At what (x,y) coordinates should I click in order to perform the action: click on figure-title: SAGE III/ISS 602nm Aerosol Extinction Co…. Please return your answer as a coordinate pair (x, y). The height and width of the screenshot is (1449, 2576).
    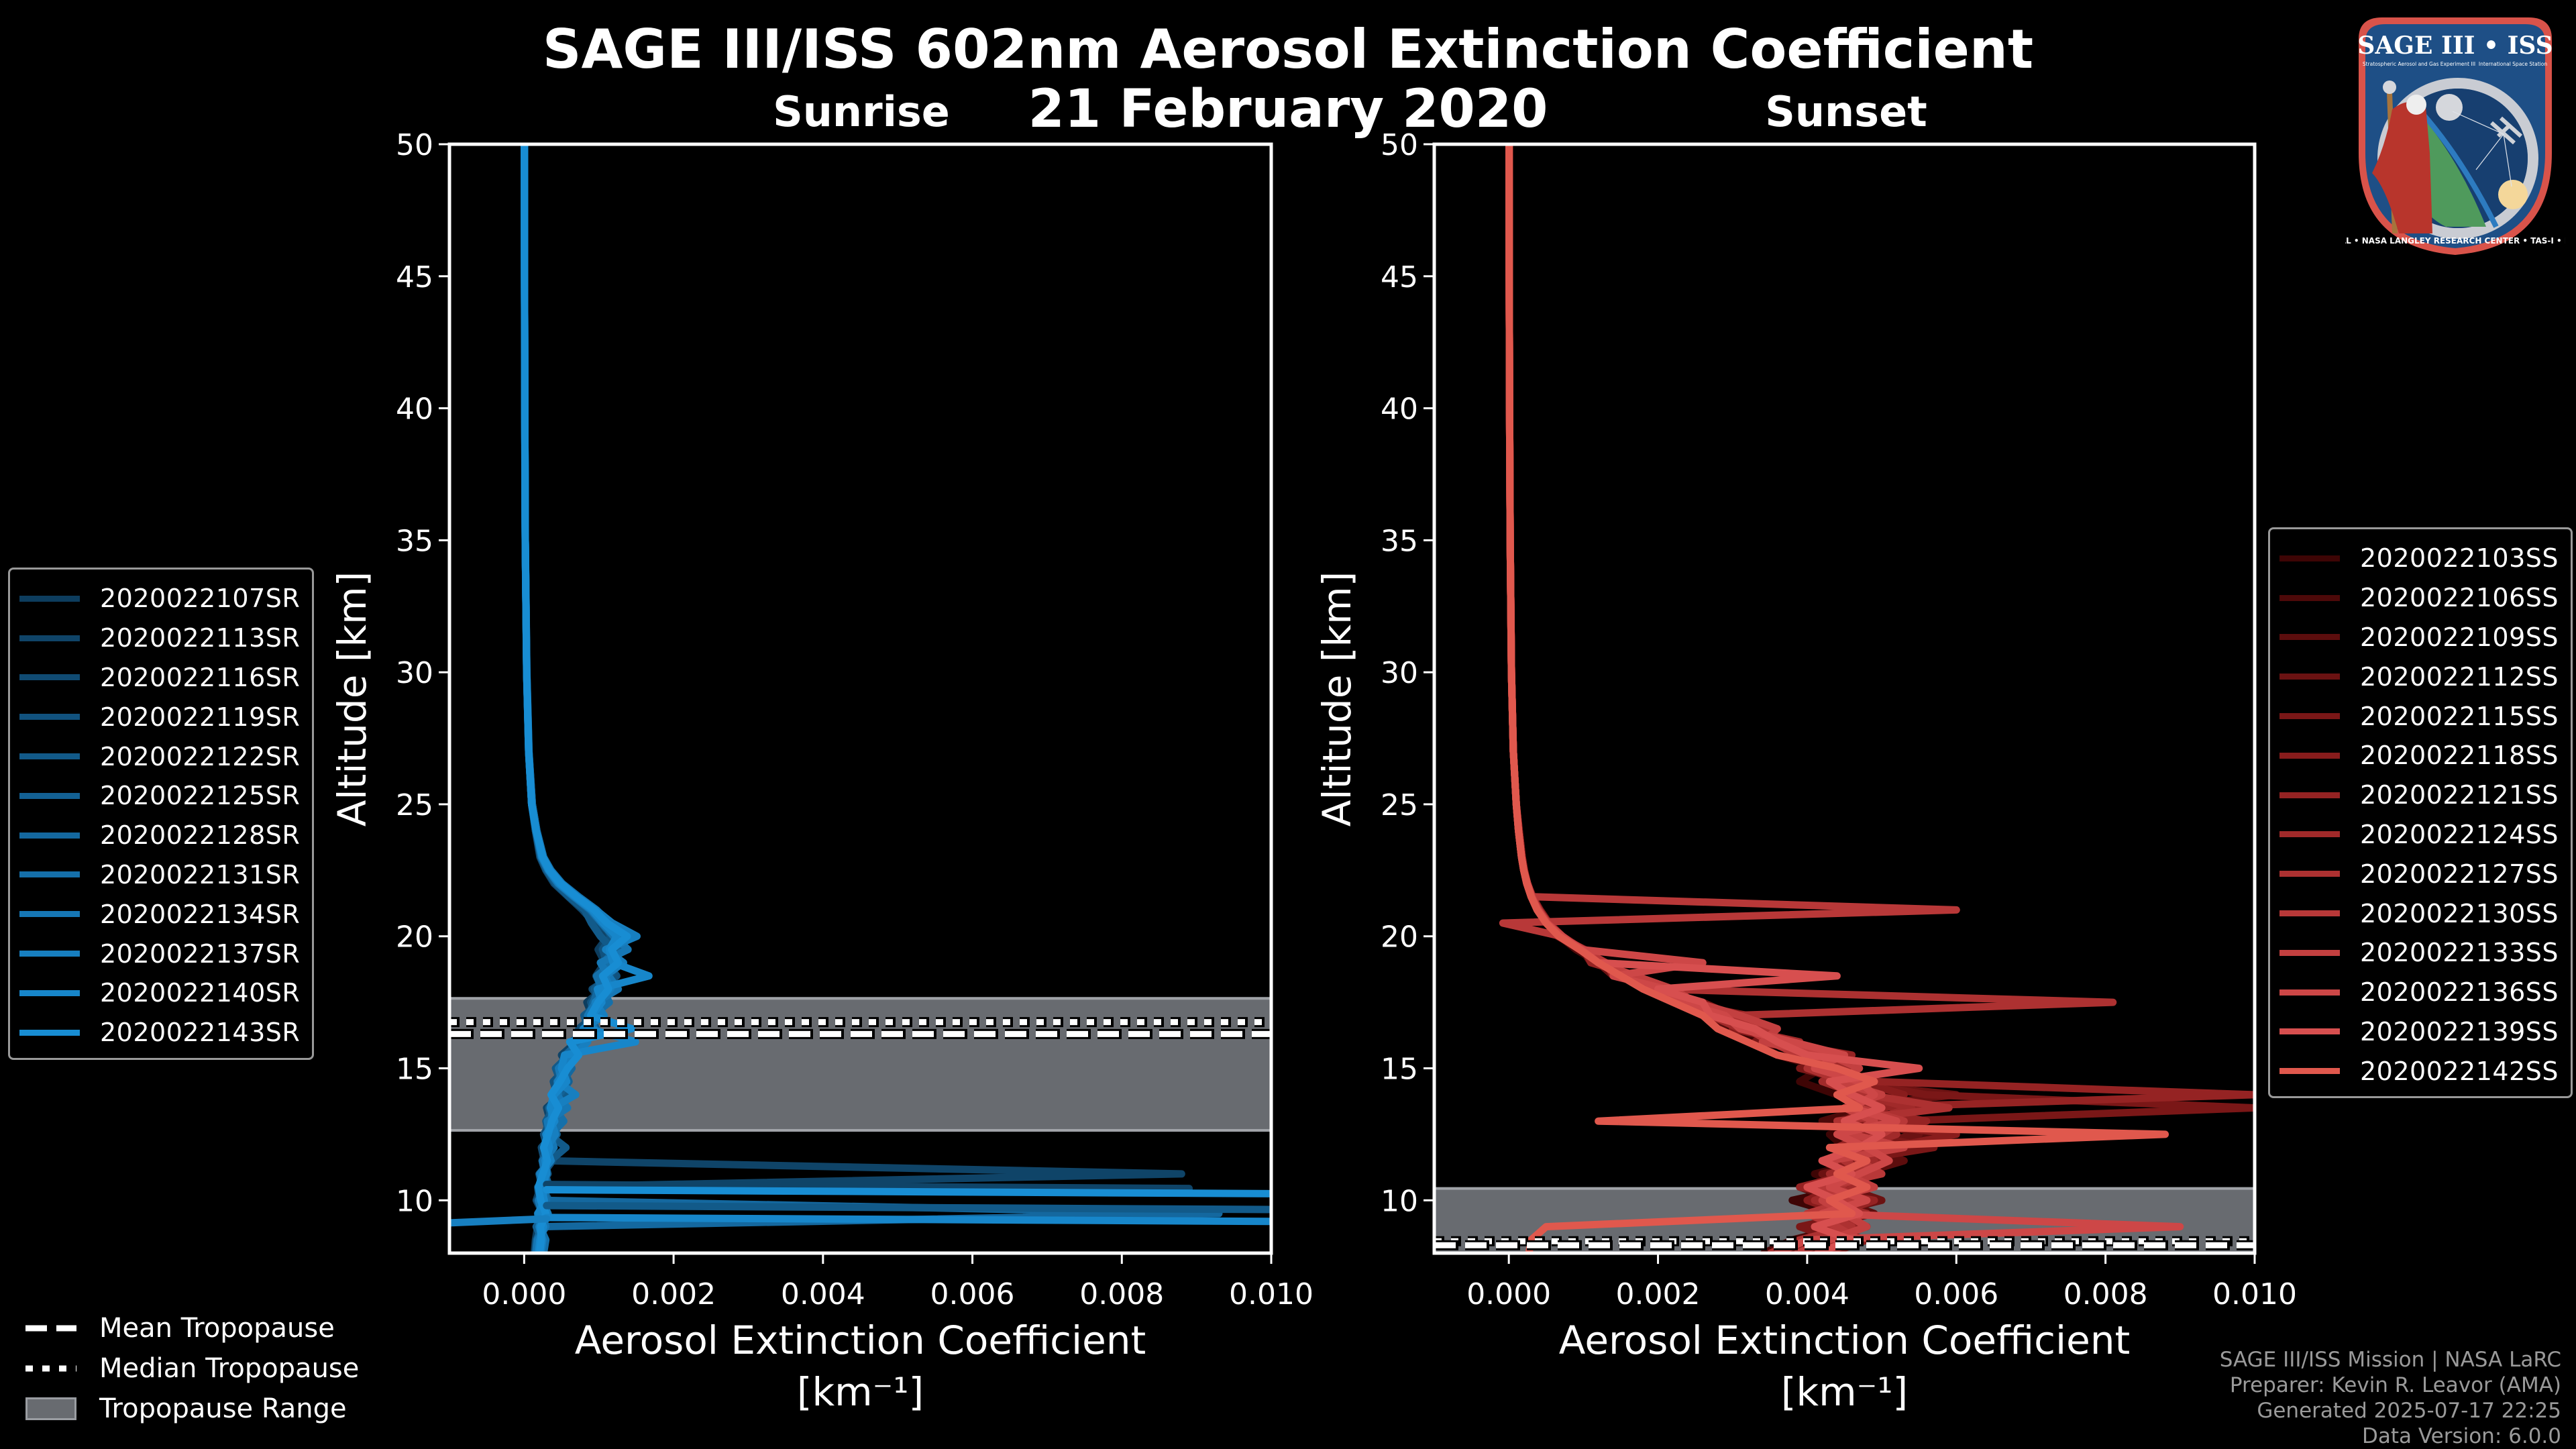
    Looking at the image, I should click on (1288, 49).